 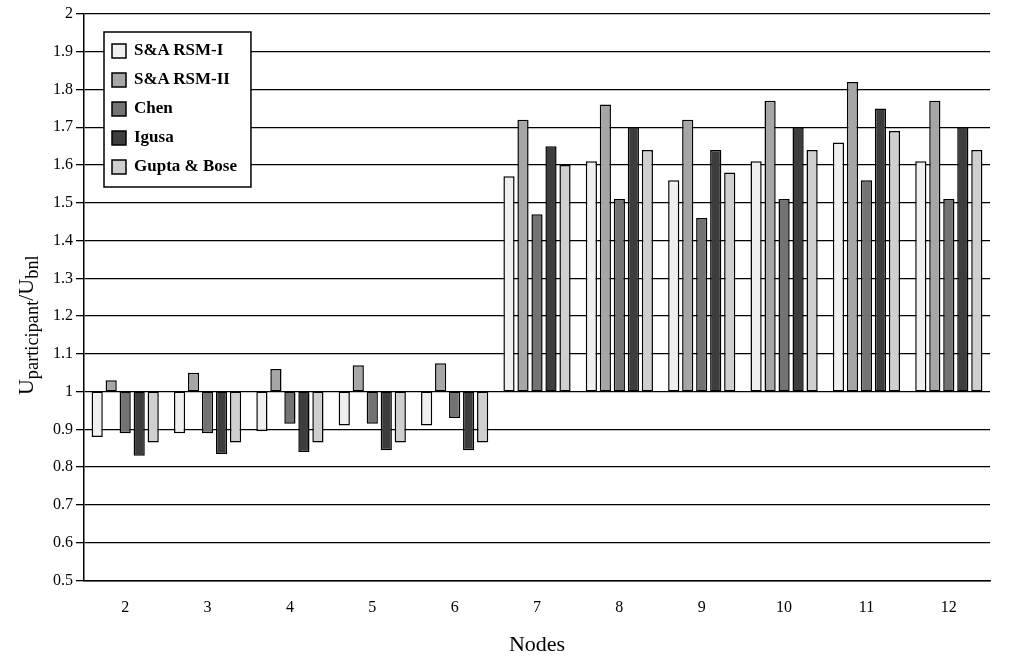 I want to click on y-tick-label: 1, so click(x=69, y=390).